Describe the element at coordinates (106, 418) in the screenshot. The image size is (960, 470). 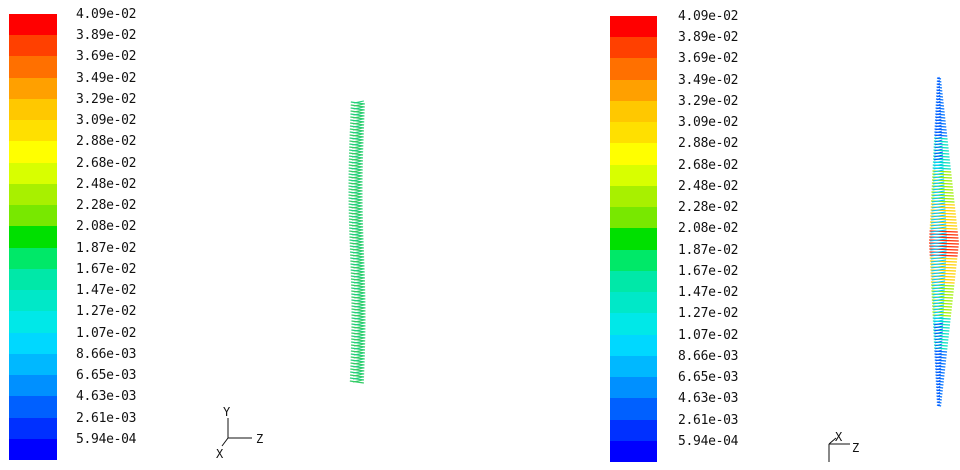
I see `colorbar-tick-label: 2.61e-03` at that location.